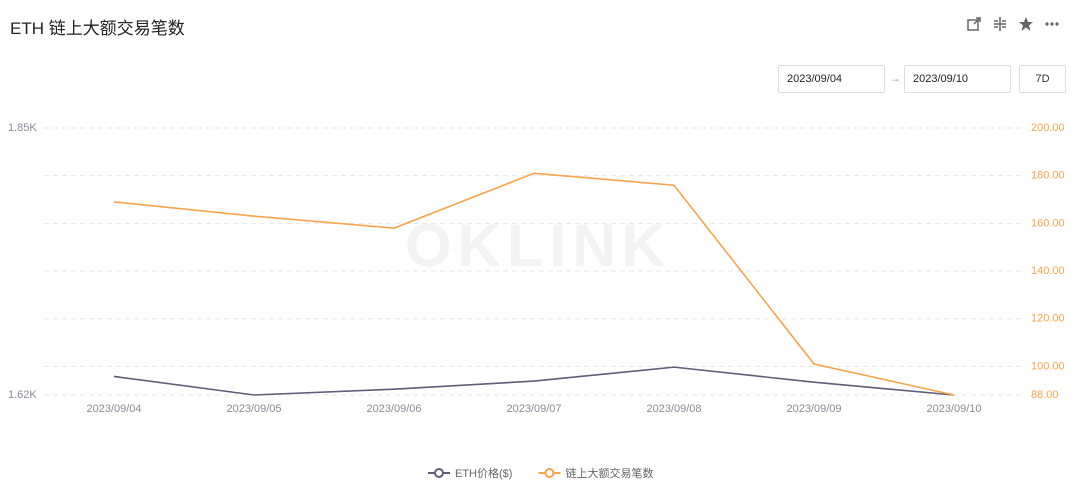 The height and width of the screenshot is (489, 1074). I want to click on series-line, so click(534, 381).